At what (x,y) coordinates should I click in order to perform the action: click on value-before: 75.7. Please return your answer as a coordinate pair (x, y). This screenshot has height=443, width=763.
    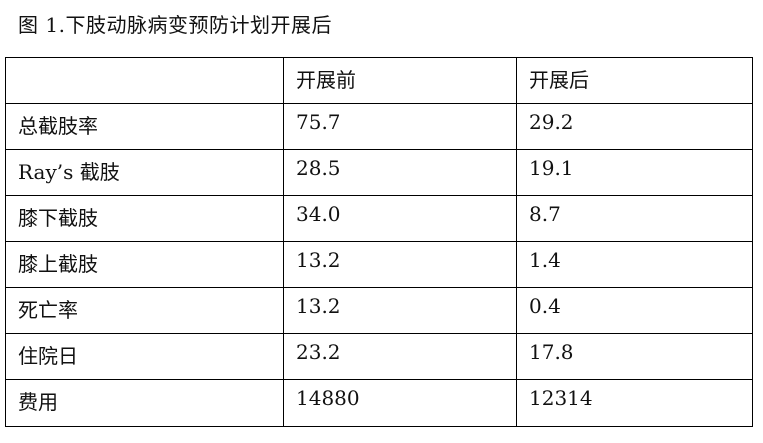
    Looking at the image, I should click on (400, 126).